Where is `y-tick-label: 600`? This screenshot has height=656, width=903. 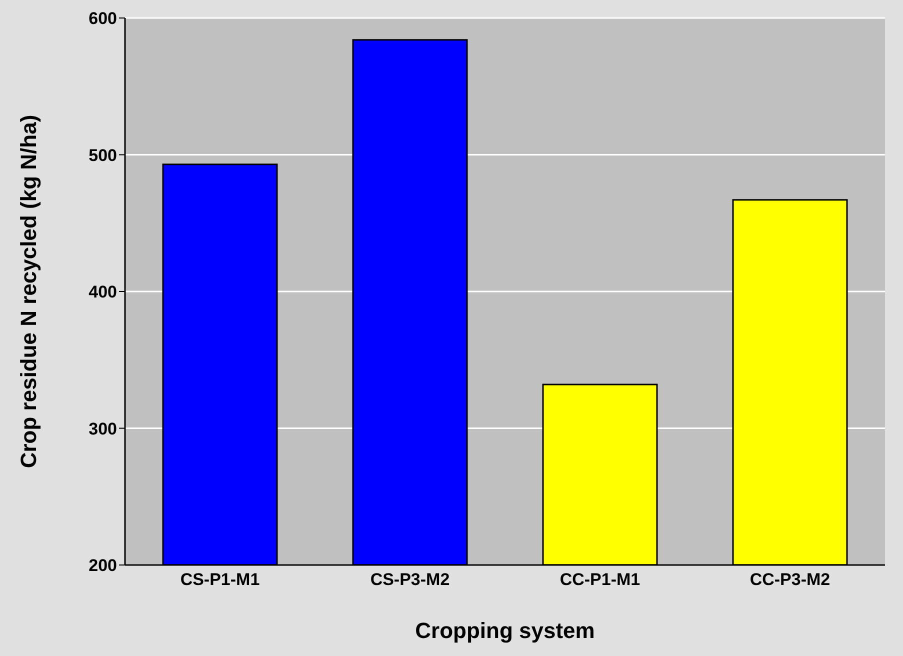 y-tick-label: 600 is located at coordinates (102, 18).